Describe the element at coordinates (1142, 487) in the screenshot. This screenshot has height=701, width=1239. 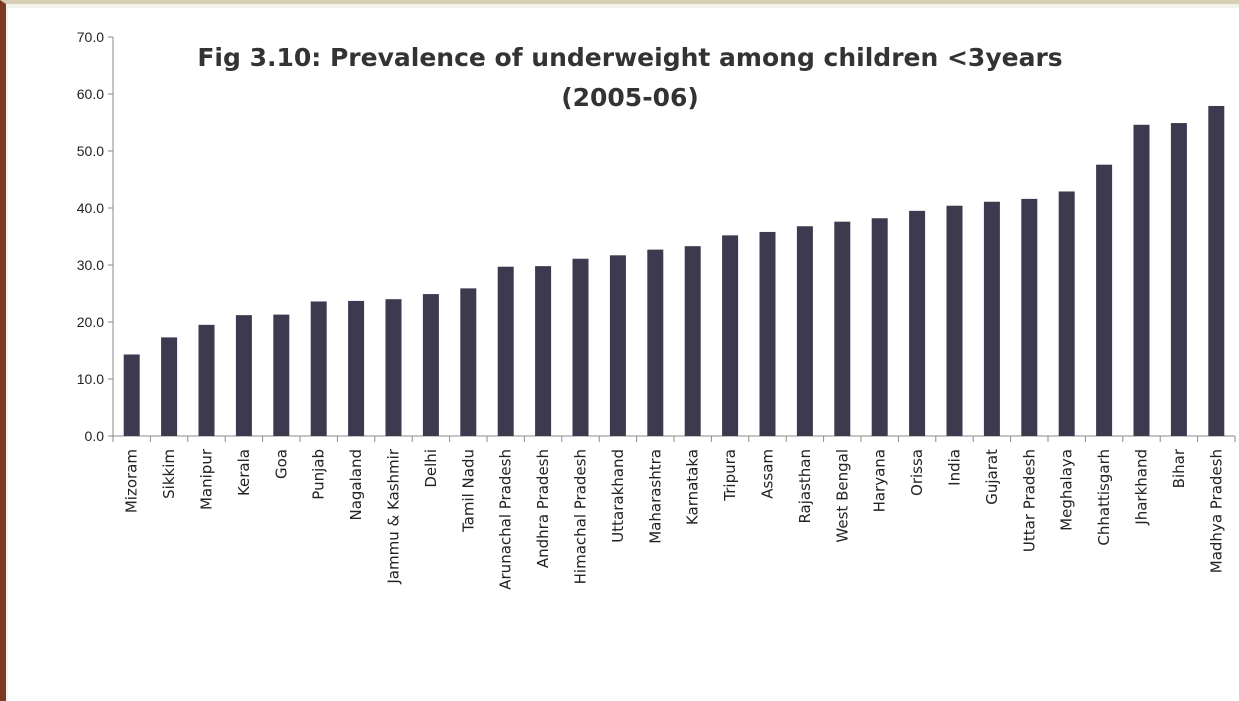
I see `x-tick-label: Jharkhand` at that location.